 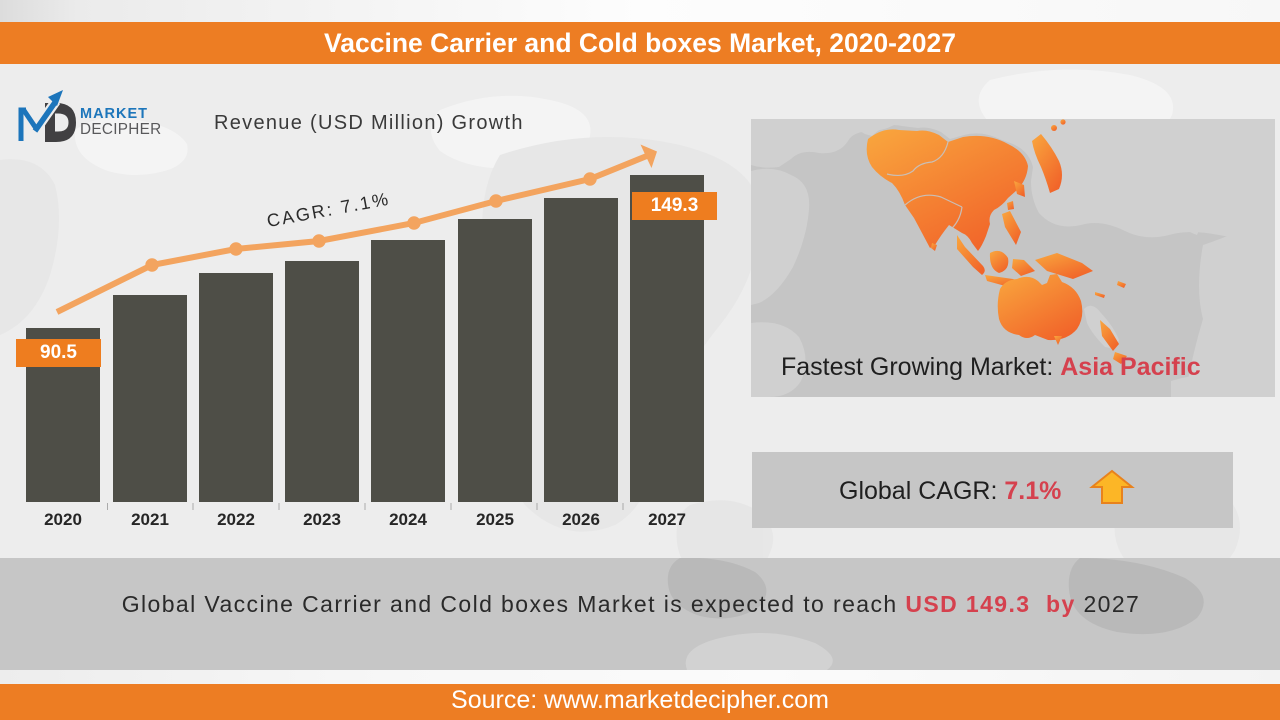 I want to click on svg-text: DECIPHER, so click(x=120, y=129).